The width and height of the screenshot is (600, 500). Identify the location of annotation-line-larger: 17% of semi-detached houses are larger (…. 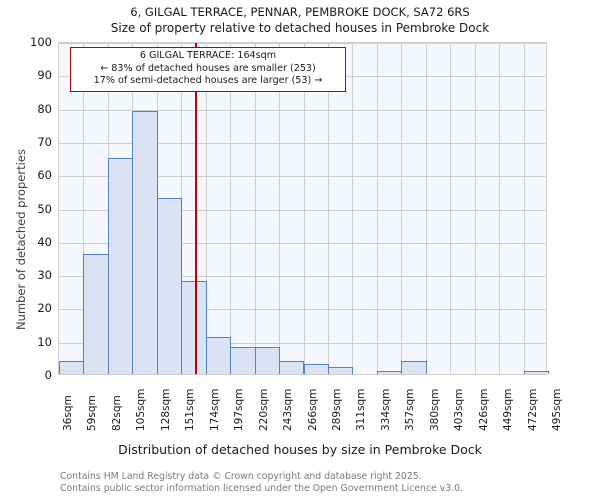
(208, 80).